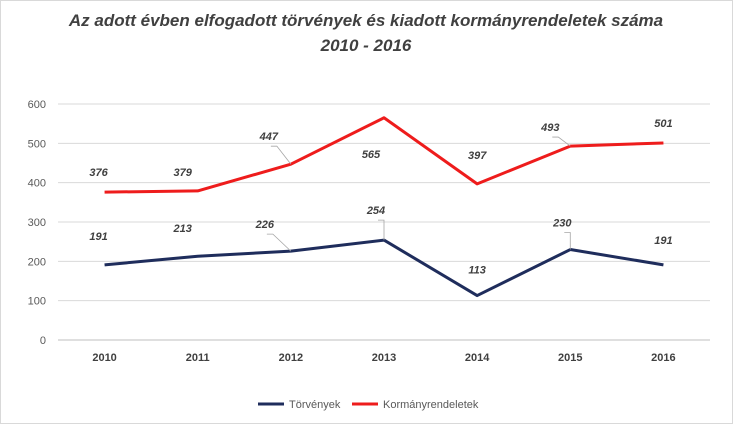  What do you see at coordinates (198, 358) in the screenshot?
I see `x-tick-label: 2011` at bounding box center [198, 358].